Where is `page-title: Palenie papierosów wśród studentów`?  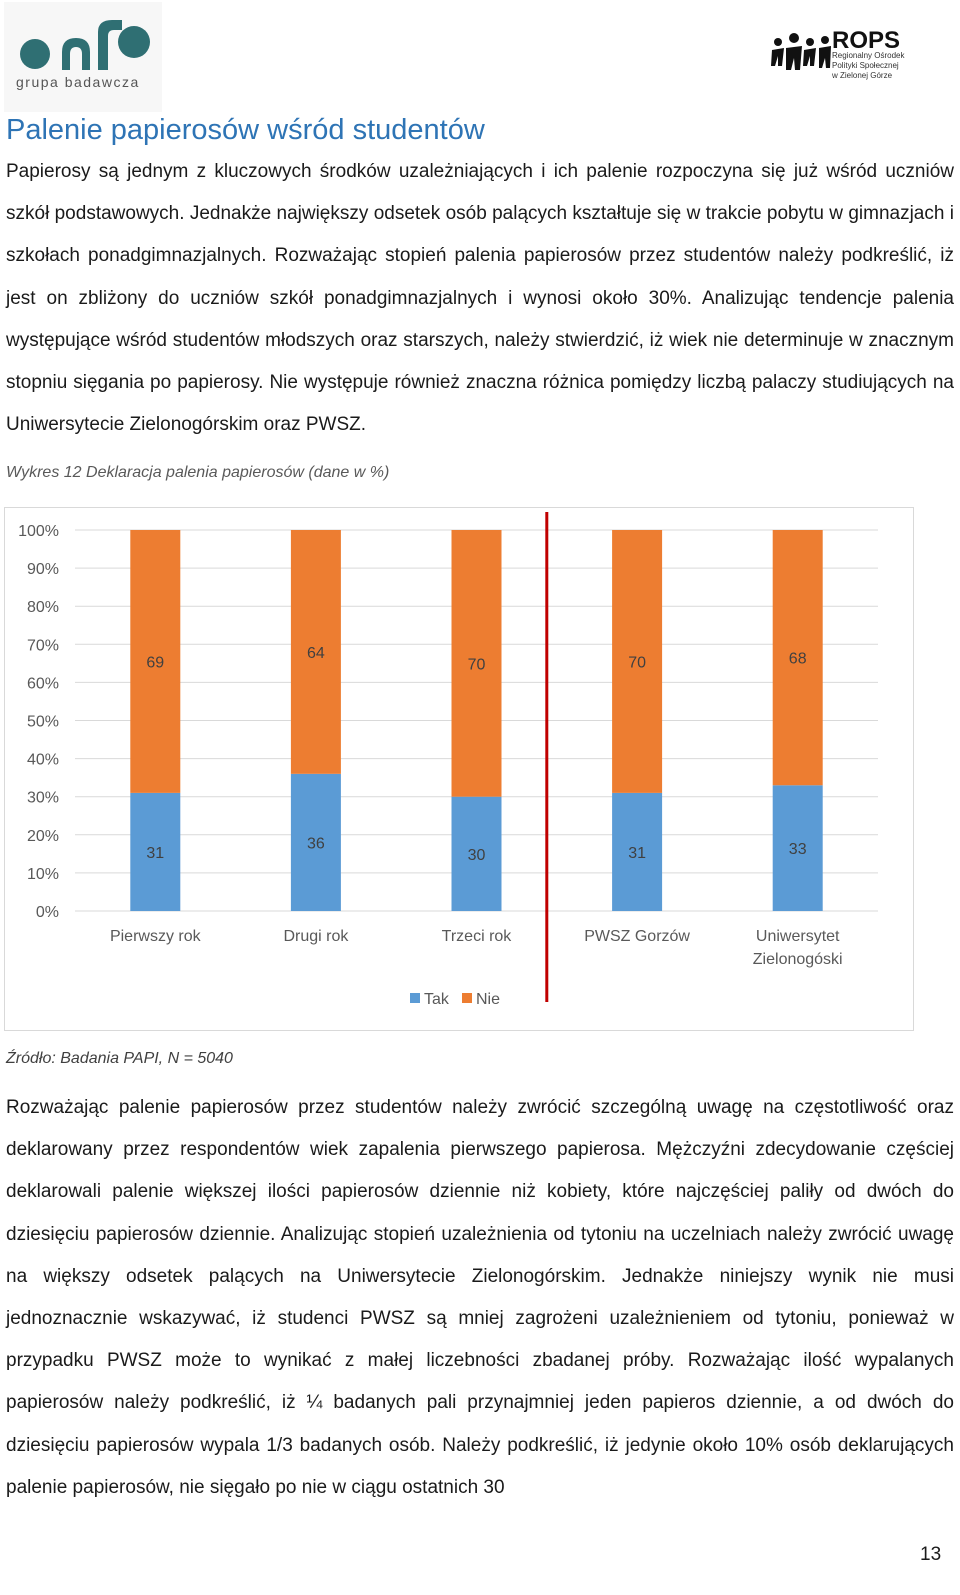 page-title: Palenie papierosów wśród studentów is located at coordinates (245, 130).